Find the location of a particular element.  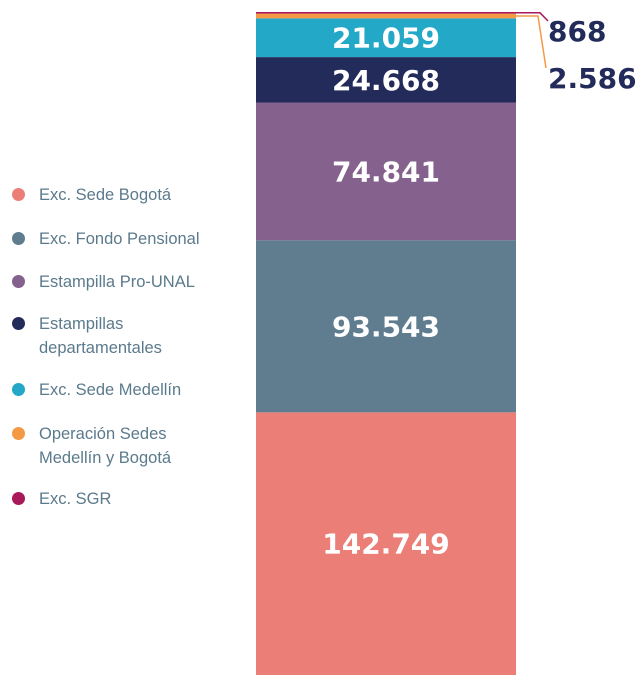

value-label: 24.668 is located at coordinates (386, 80).